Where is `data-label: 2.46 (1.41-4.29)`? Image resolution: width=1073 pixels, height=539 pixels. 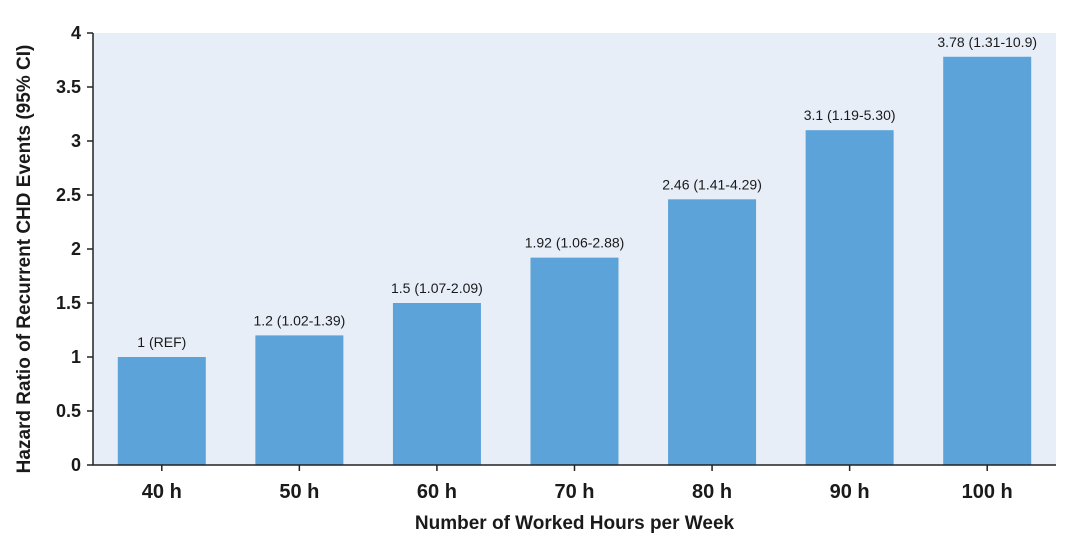 data-label: 2.46 (1.41-4.29) is located at coordinates (712, 184).